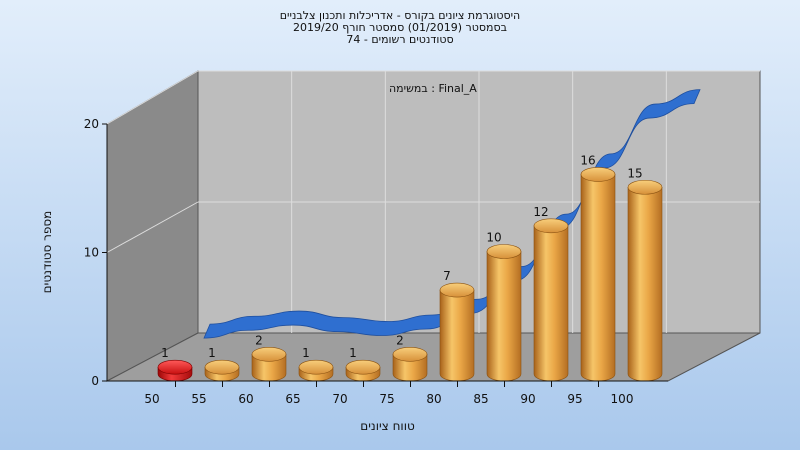 This screenshot has height=450, width=800. Describe the element at coordinates (47, 252) in the screenshot. I see `y-axis-label: מספר סטודנטים` at that location.